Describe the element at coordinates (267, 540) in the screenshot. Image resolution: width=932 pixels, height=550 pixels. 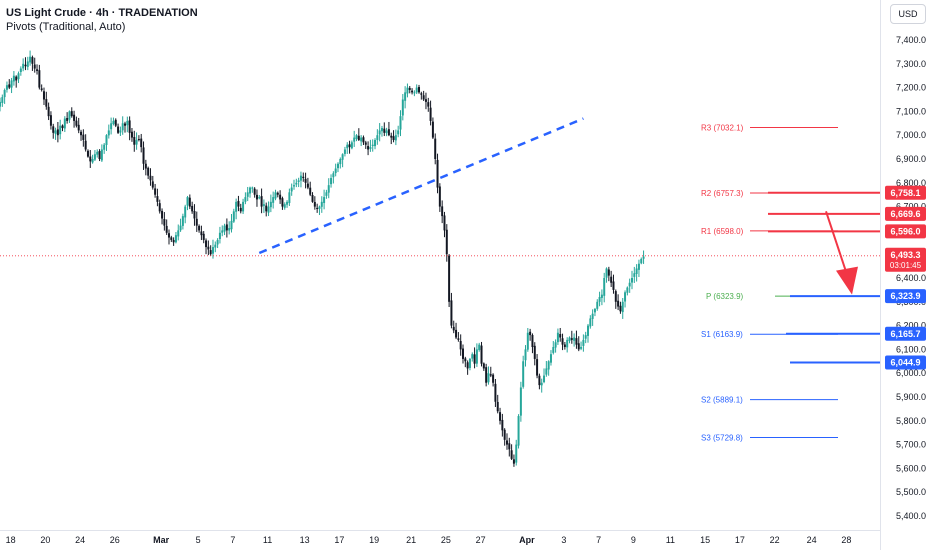
I see `x-tick-label: 11` at that location.